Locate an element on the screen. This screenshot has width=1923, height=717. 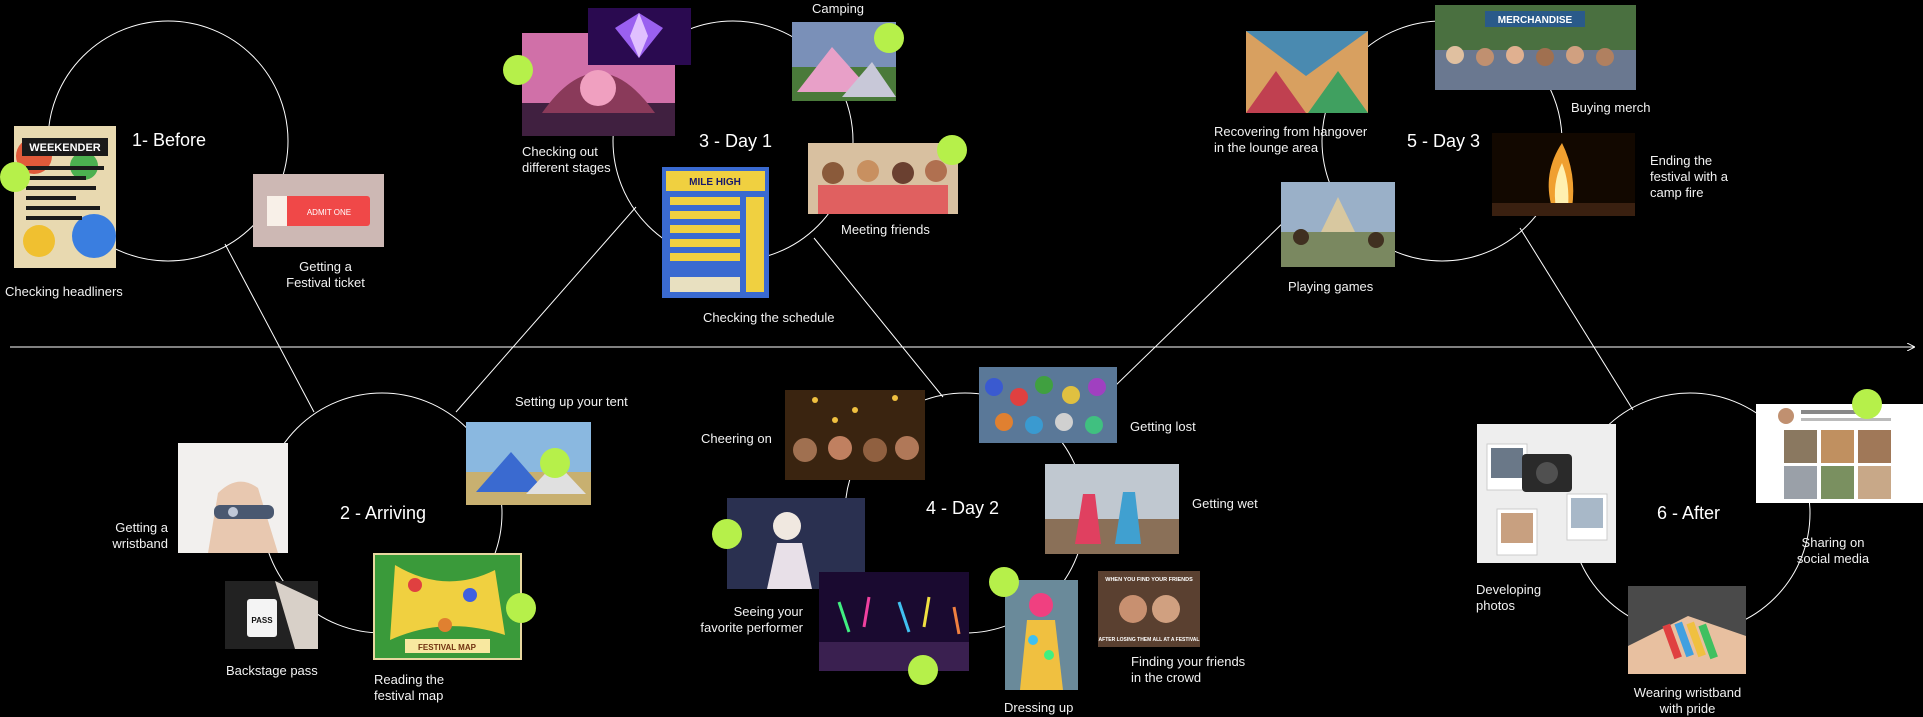
headliners-poster-image: WEEKENDER is located at coordinates (65, 197).